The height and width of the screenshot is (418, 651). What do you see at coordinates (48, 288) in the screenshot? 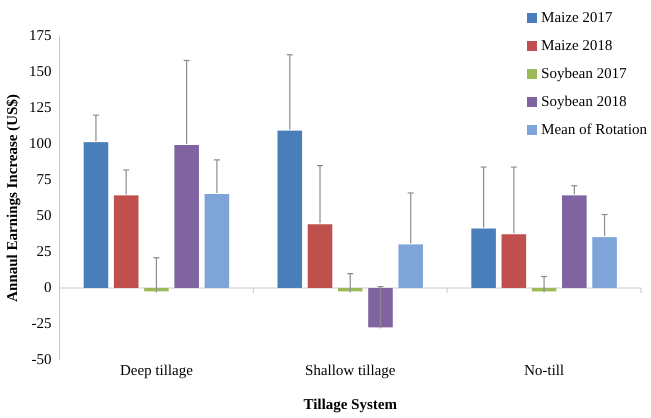
I see `y-tick-label: 0` at bounding box center [48, 288].